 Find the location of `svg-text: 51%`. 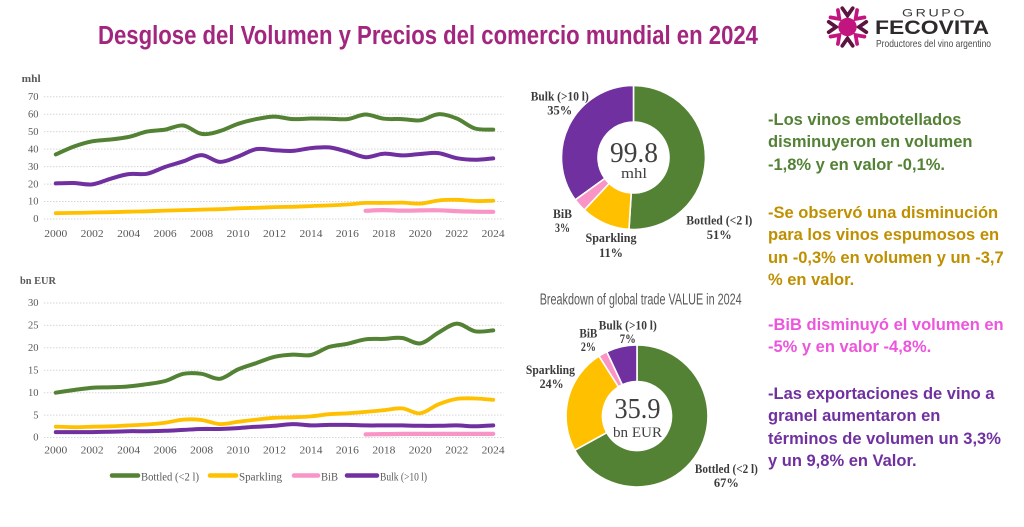

svg-text: 51% is located at coordinates (719, 234).